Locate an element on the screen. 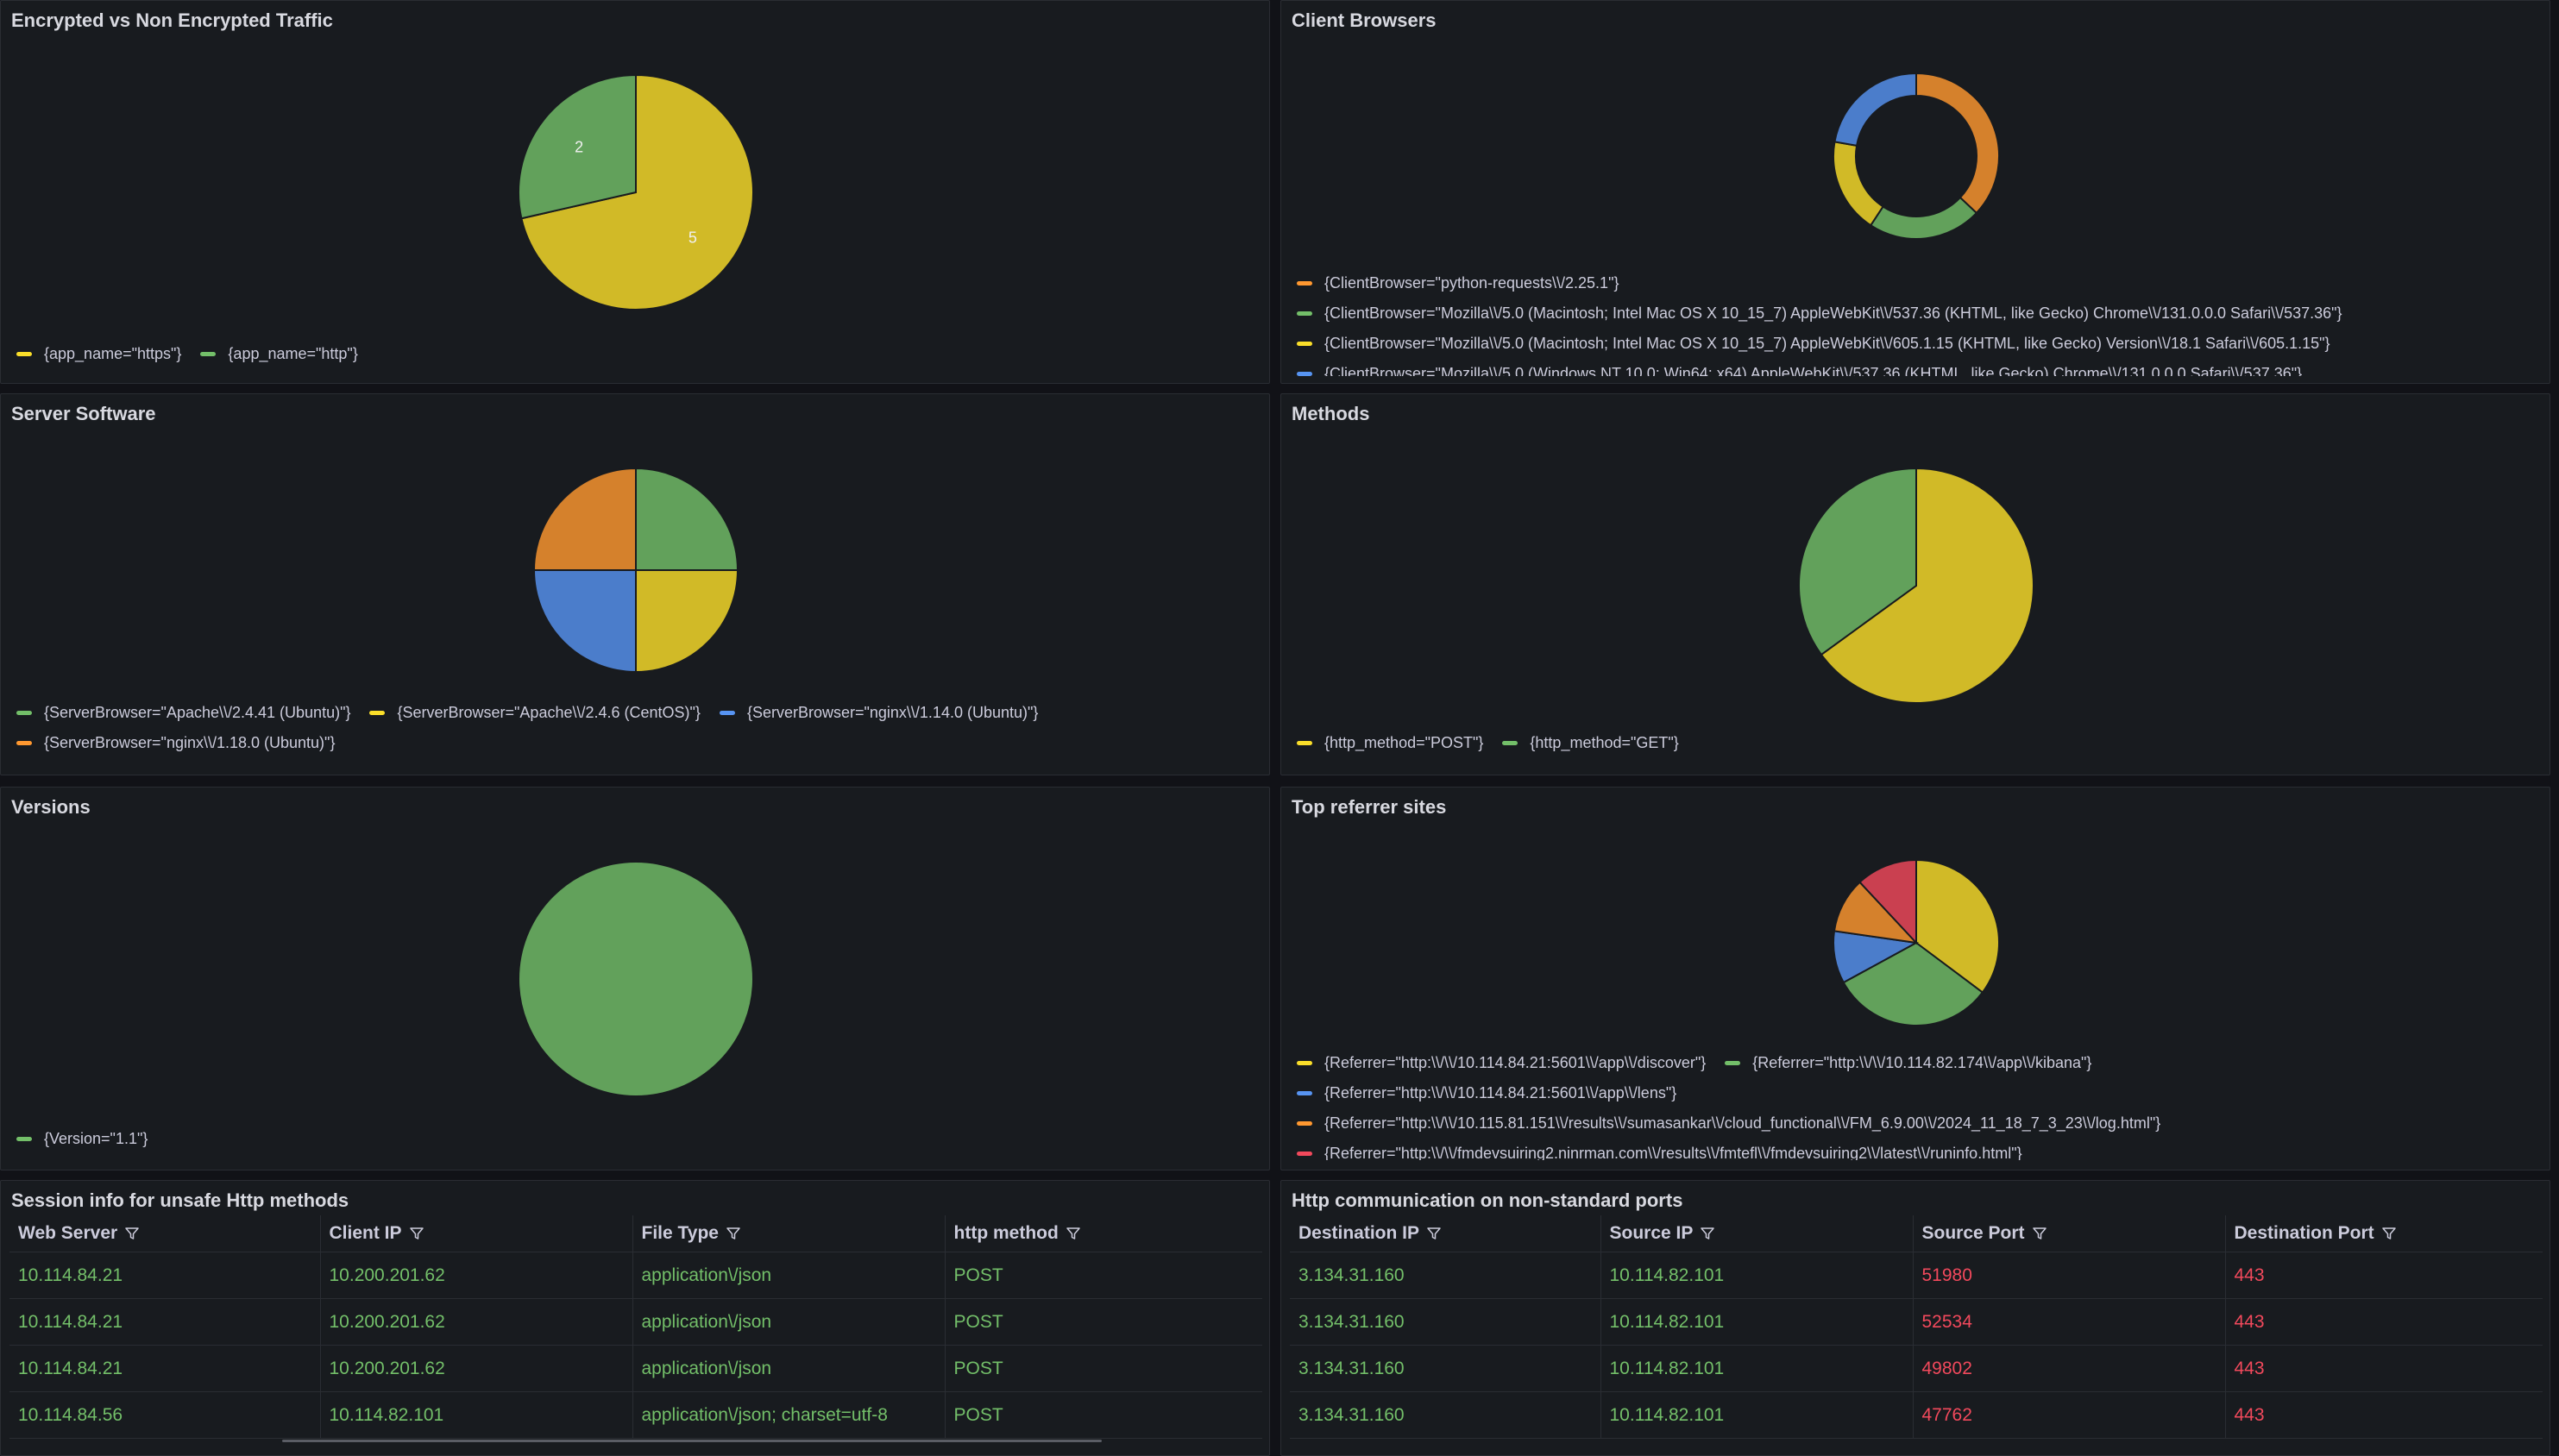 This screenshot has width=2559, height=1456. column-header-destination-port: Destination Port is located at coordinates (2383, 1234).